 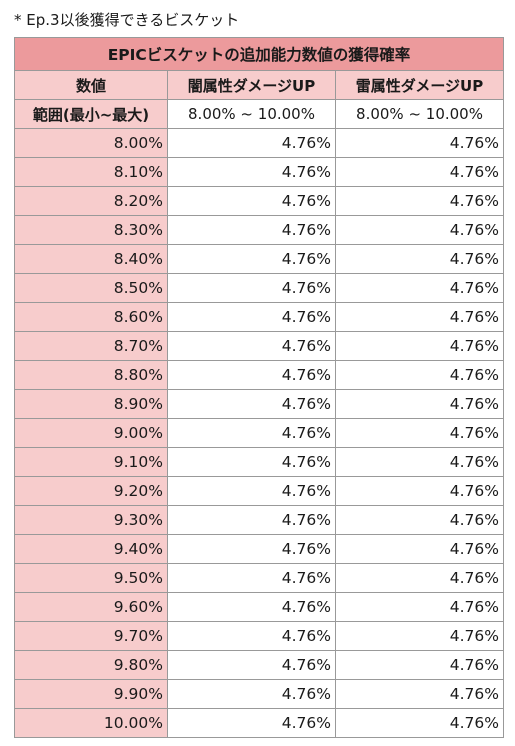 What do you see at coordinates (91, 636) in the screenshot?
I see `cell-value: 9.70%` at bounding box center [91, 636].